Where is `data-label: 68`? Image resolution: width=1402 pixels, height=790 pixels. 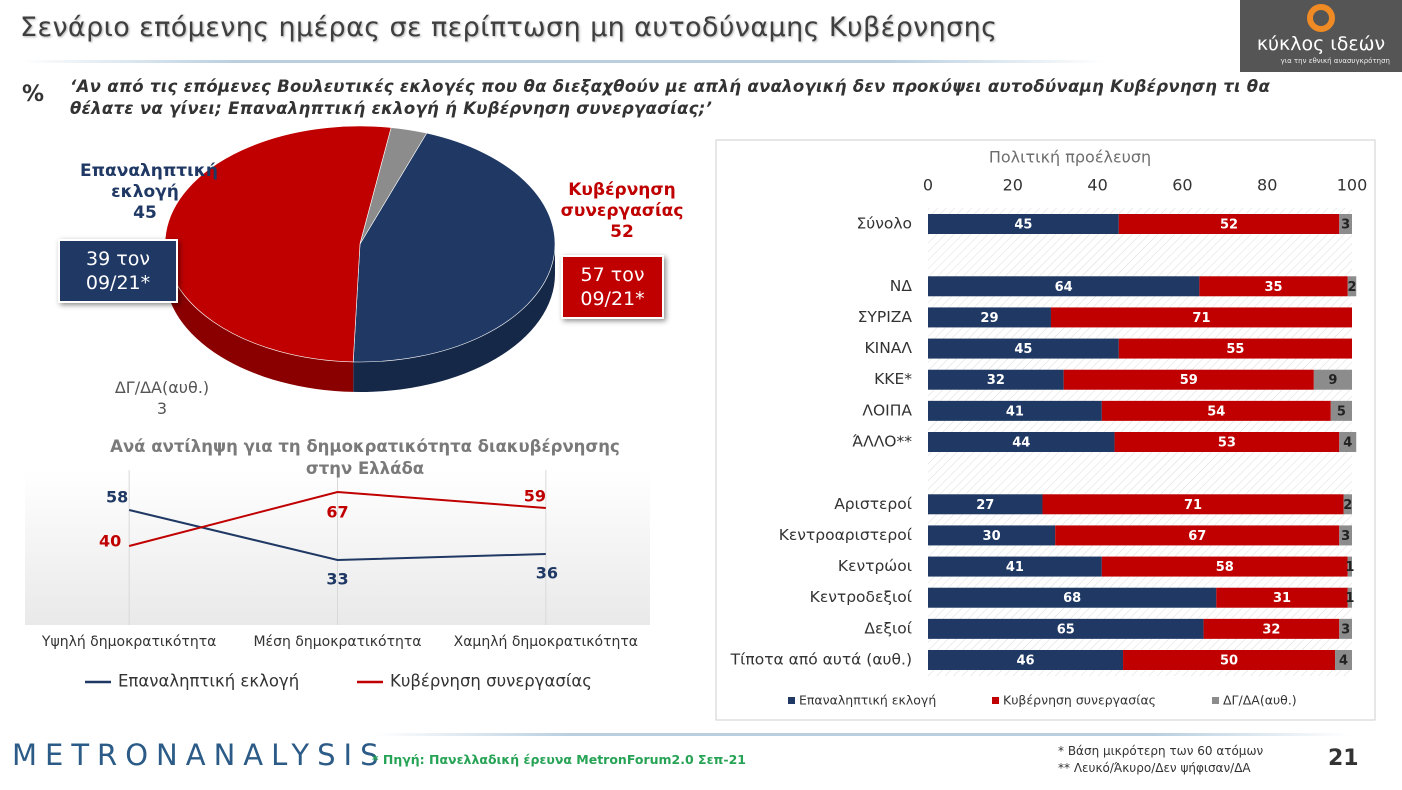 data-label: 68 is located at coordinates (1072, 598).